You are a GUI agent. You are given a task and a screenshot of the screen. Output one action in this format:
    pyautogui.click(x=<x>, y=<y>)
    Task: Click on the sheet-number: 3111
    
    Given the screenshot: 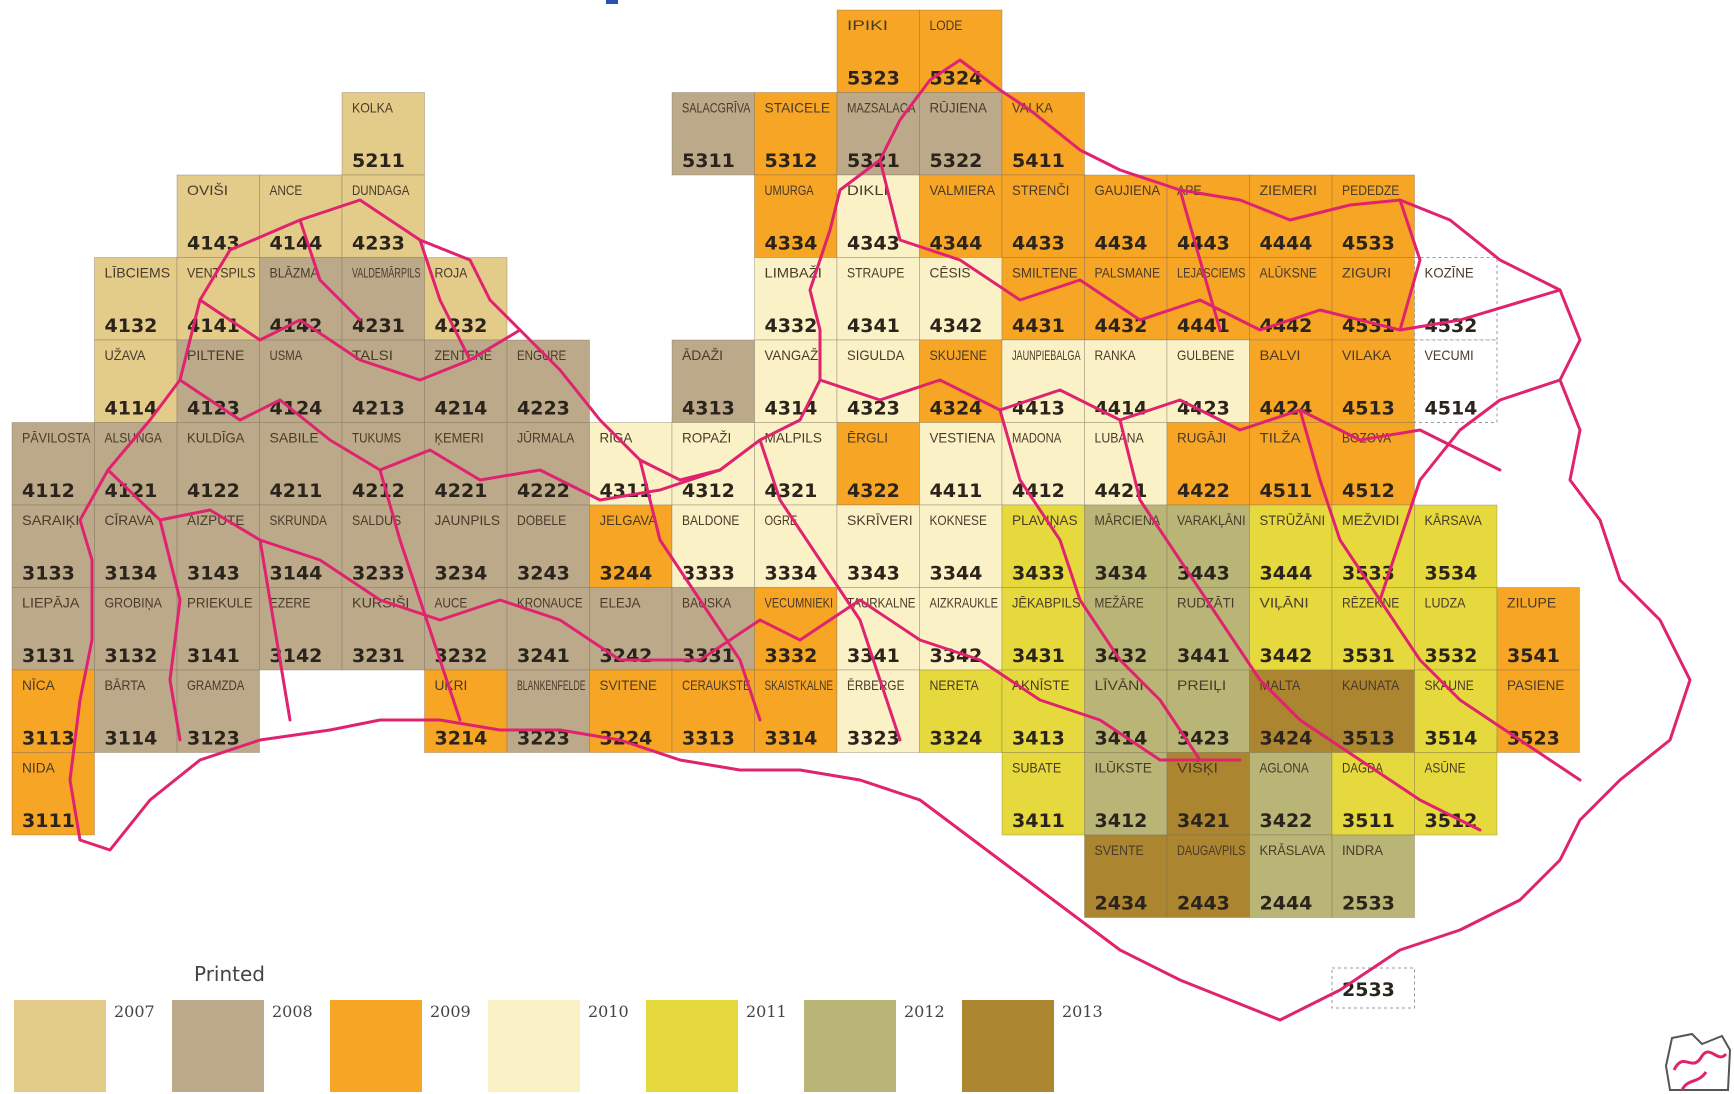 What is the action you would take?
    pyautogui.click(x=48, y=821)
    